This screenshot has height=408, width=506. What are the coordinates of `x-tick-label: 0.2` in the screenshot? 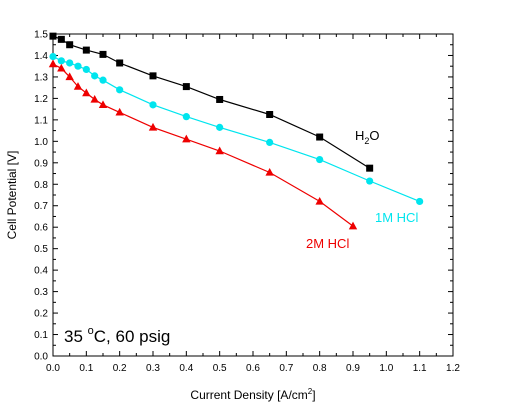 It's located at (120, 368).